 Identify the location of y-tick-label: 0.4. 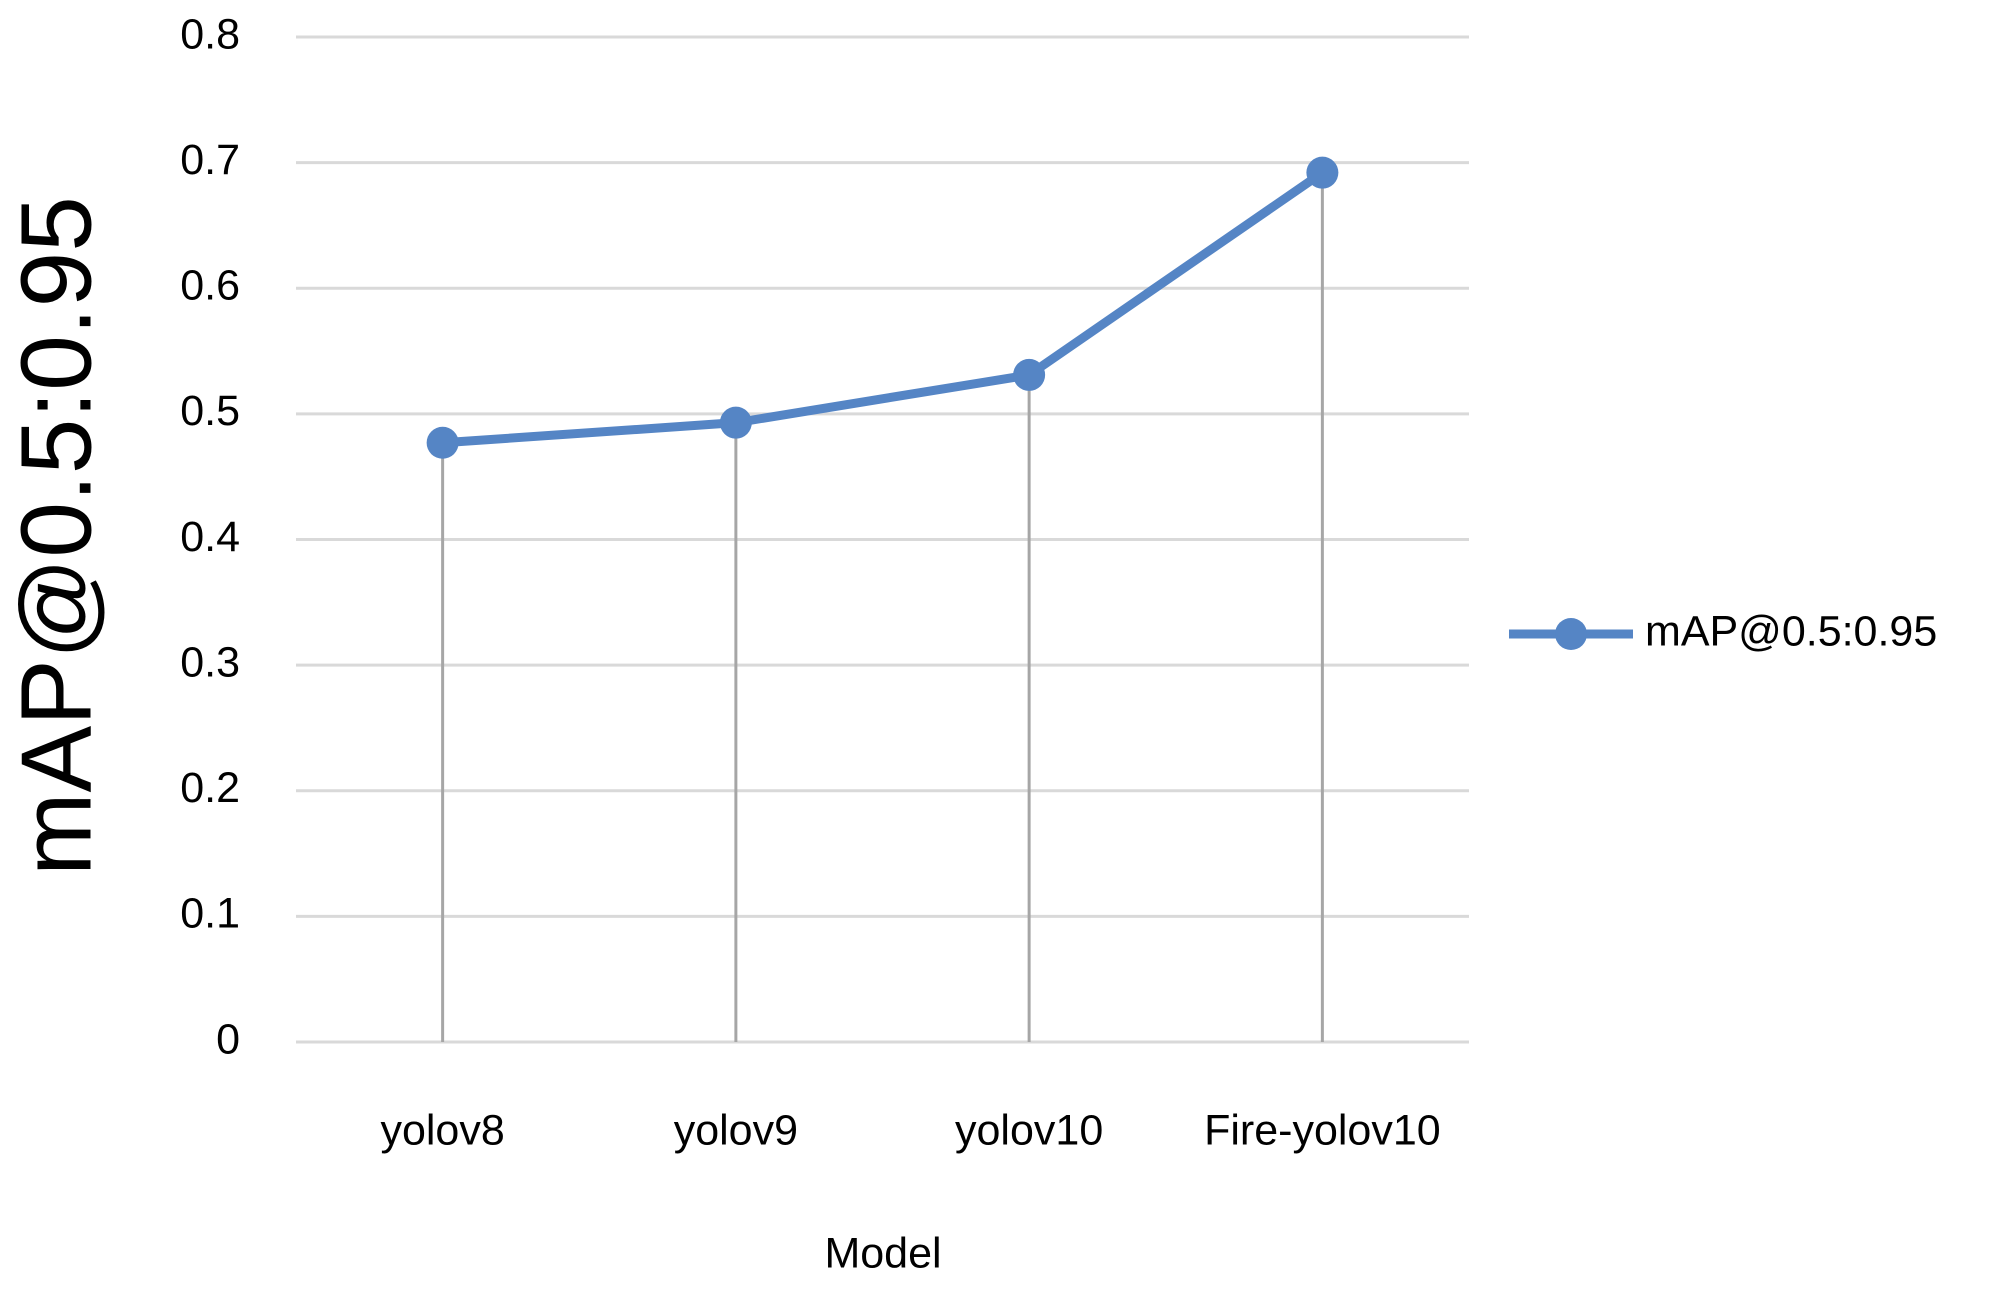
(210, 537).